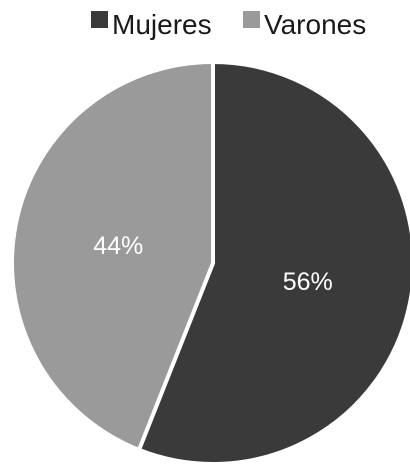 The image size is (410, 465). What do you see at coordinates (308, 282) in the screenshot?
I see `data-label-mujeres: 56%` at bounding box center [308, 282].